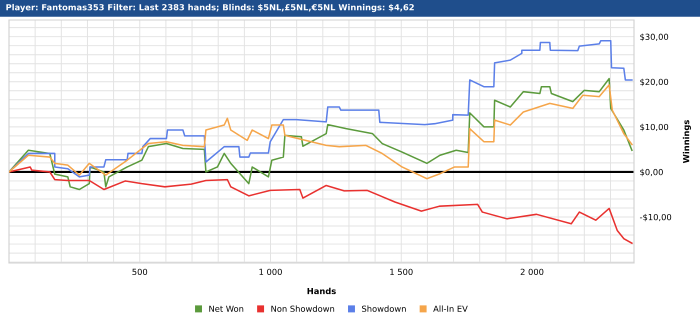 This screenshot has width=700, height=321. I want to click on legend-label: Showdown, so click(384, 308).